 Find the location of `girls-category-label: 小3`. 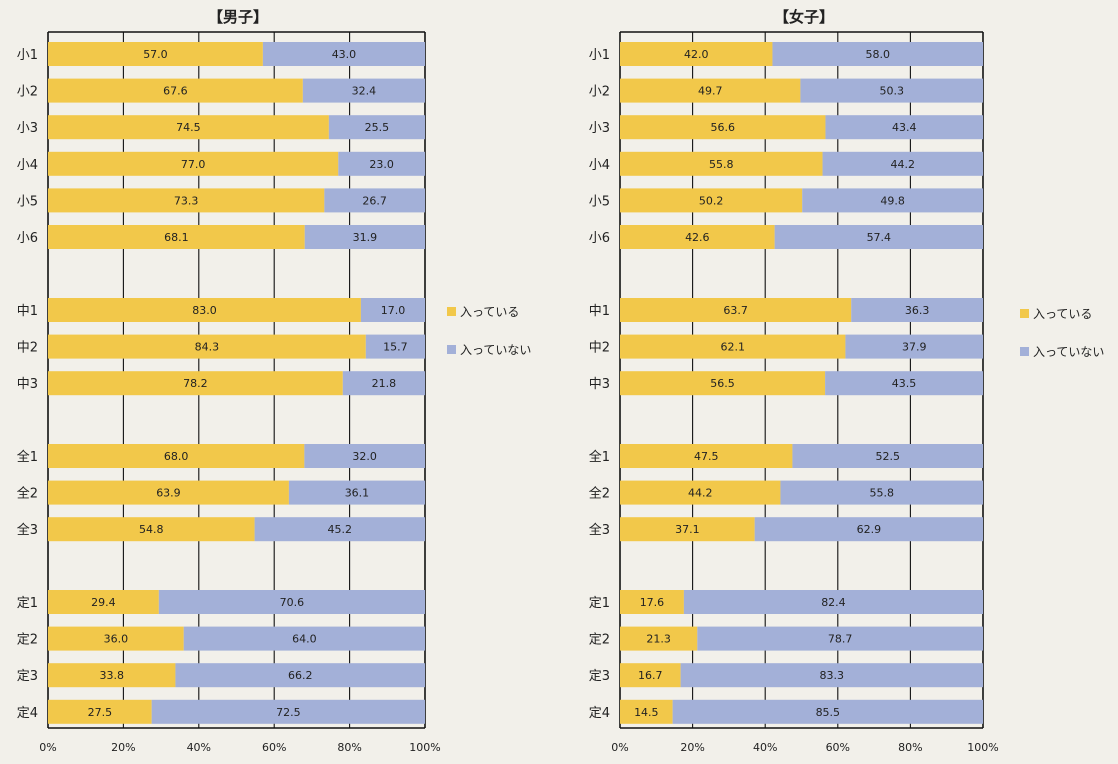

girls-category-label: 小3 is located at coordinates (599, 128).